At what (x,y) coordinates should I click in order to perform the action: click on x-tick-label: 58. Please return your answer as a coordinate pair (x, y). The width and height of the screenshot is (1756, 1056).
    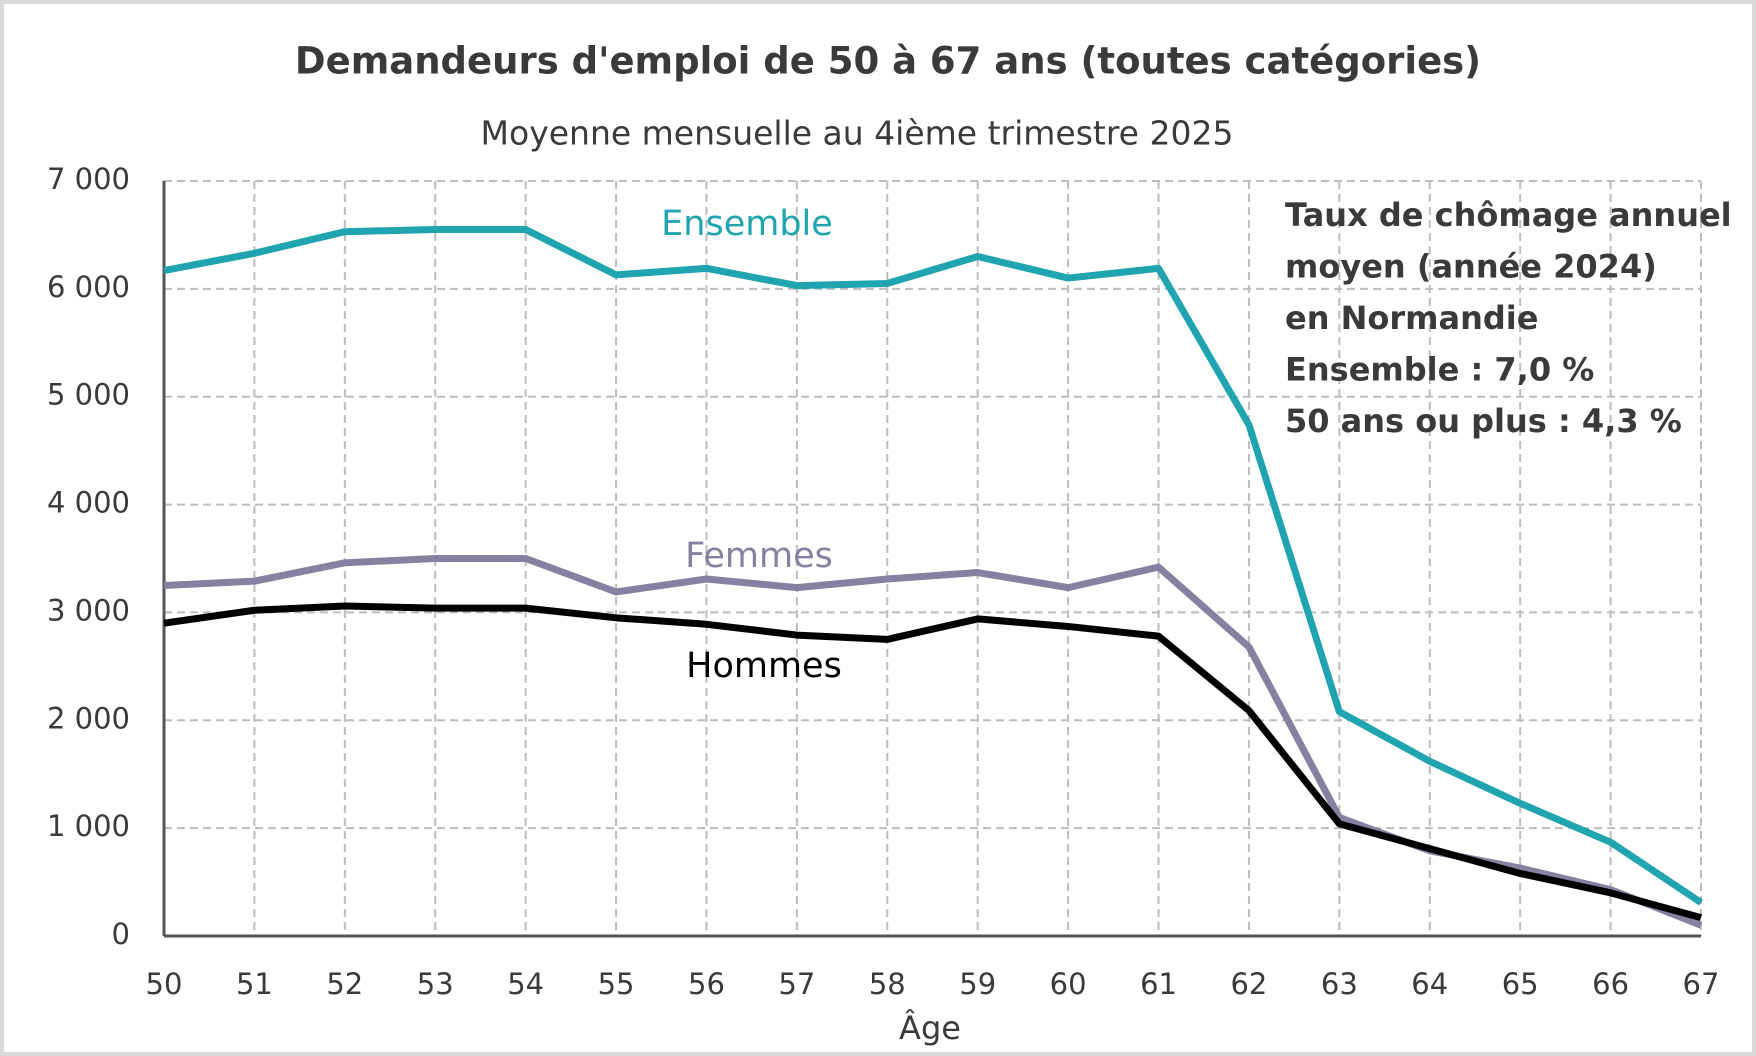
    Looking at the image, I should click on (887, 984).